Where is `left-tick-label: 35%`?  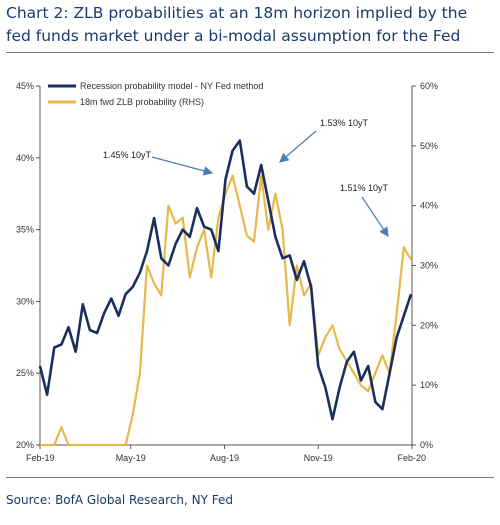
left-tick-label: 35% is located at coordinates (25, 230).